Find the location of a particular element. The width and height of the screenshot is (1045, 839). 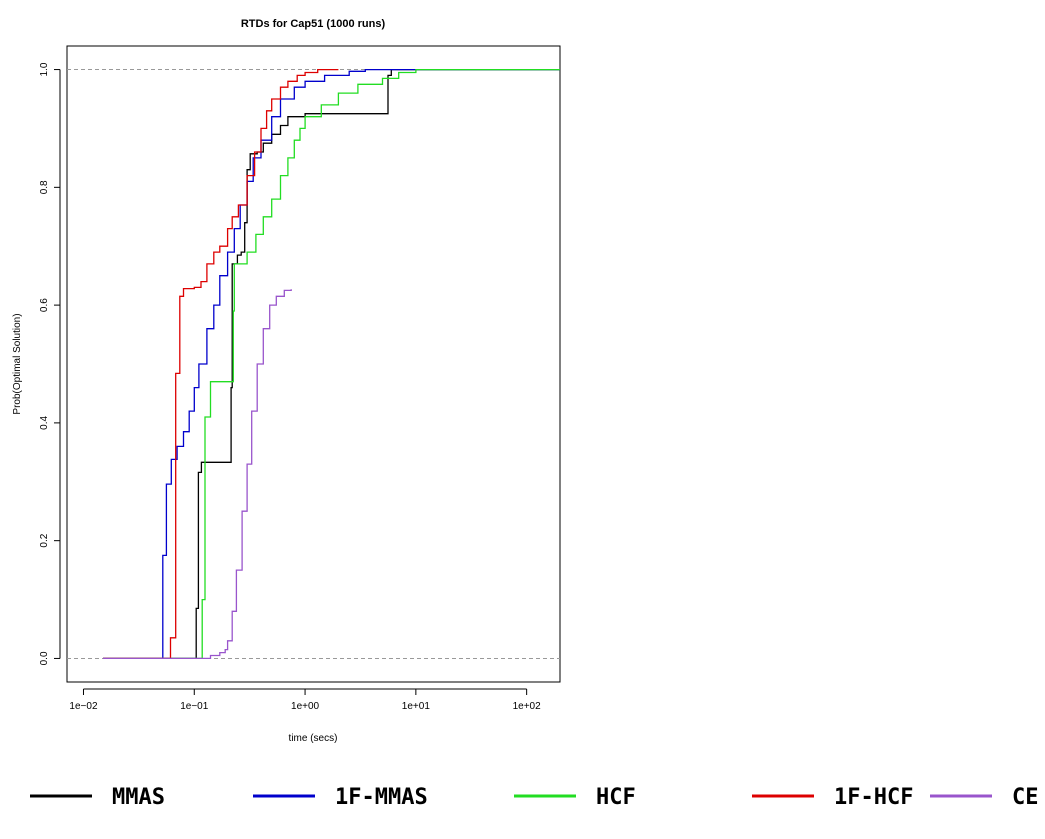

x-tick-label-1: 1e−01 is located at coordinates (194, 706).